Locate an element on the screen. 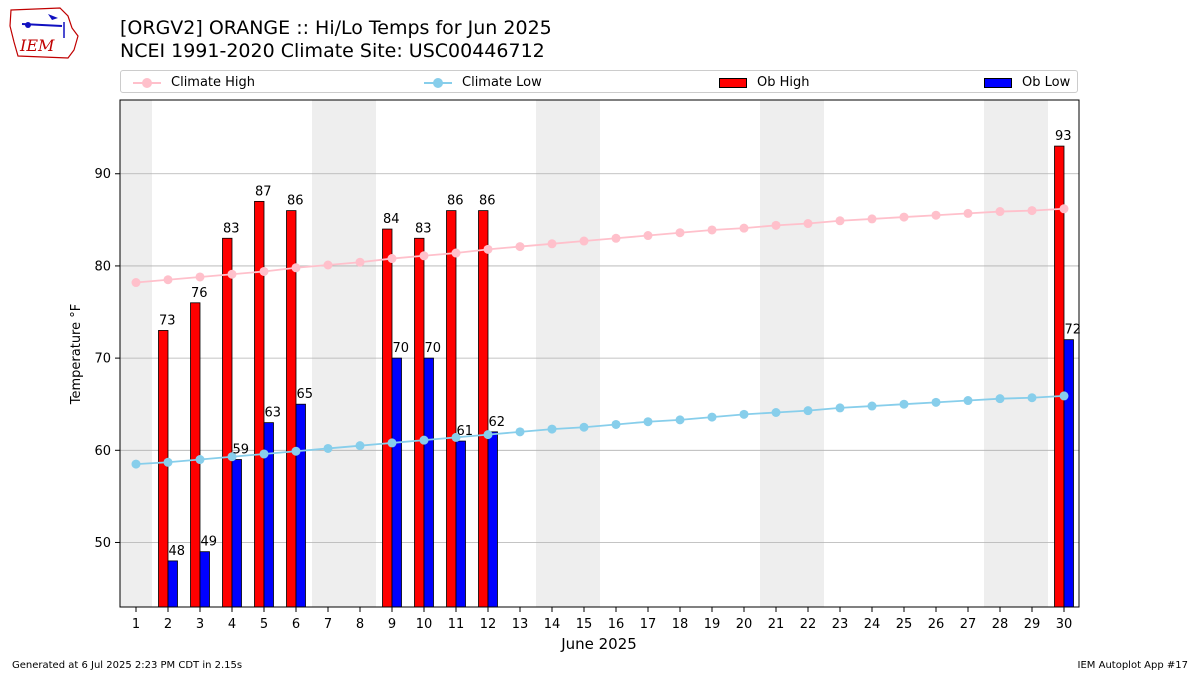 The width and height of the screenshot is (1200, 675). legend-climate-high-label: Climate High is located at coordinates (213, 82).